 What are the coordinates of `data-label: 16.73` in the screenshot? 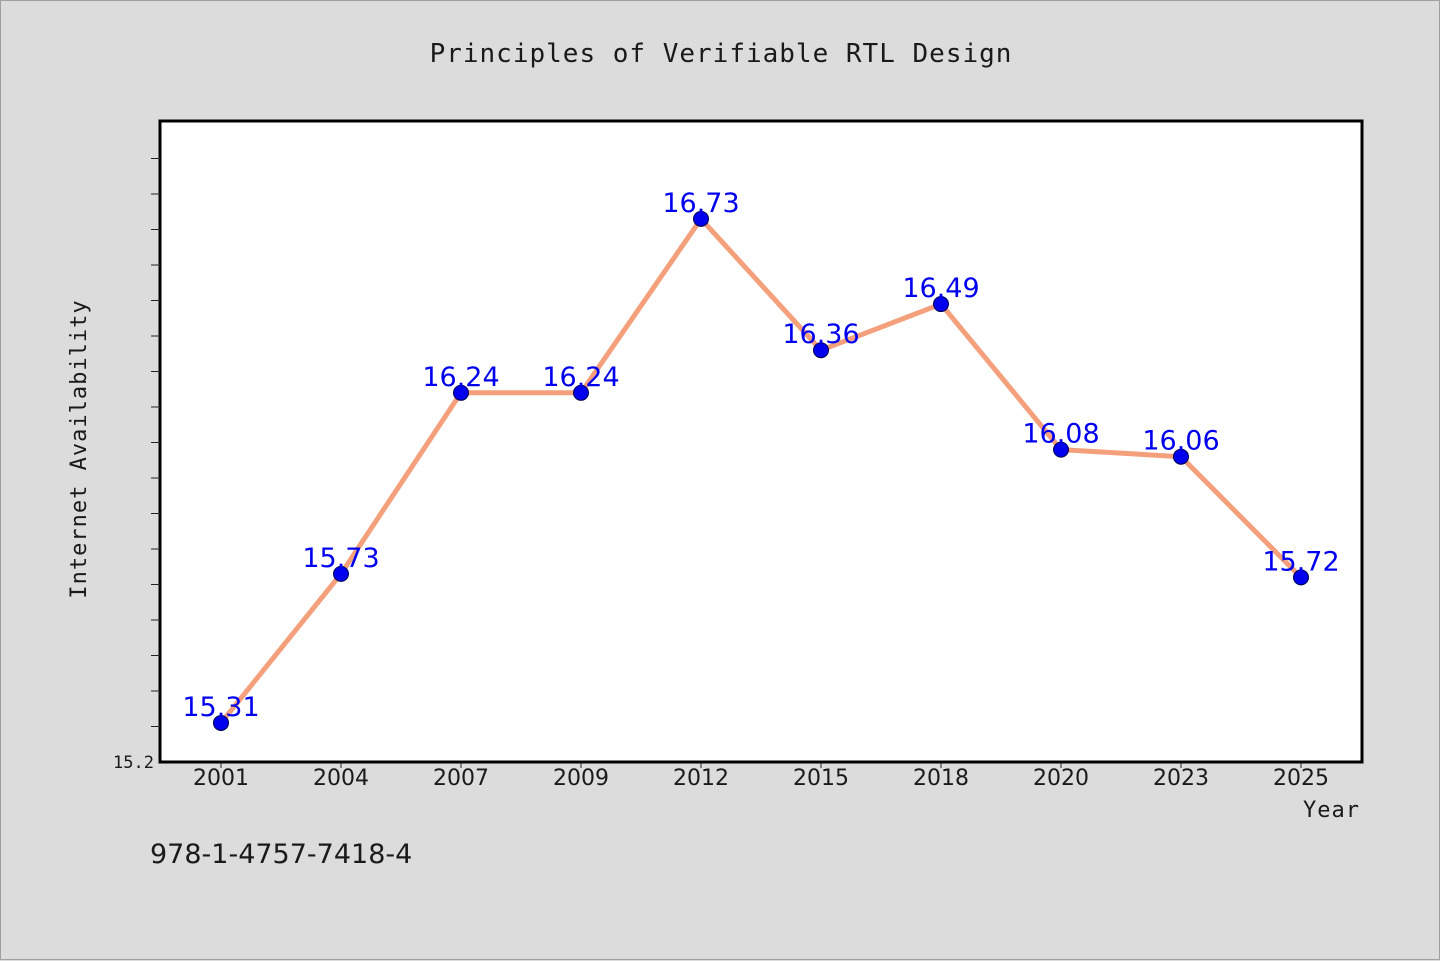 It's located at (700, 203).